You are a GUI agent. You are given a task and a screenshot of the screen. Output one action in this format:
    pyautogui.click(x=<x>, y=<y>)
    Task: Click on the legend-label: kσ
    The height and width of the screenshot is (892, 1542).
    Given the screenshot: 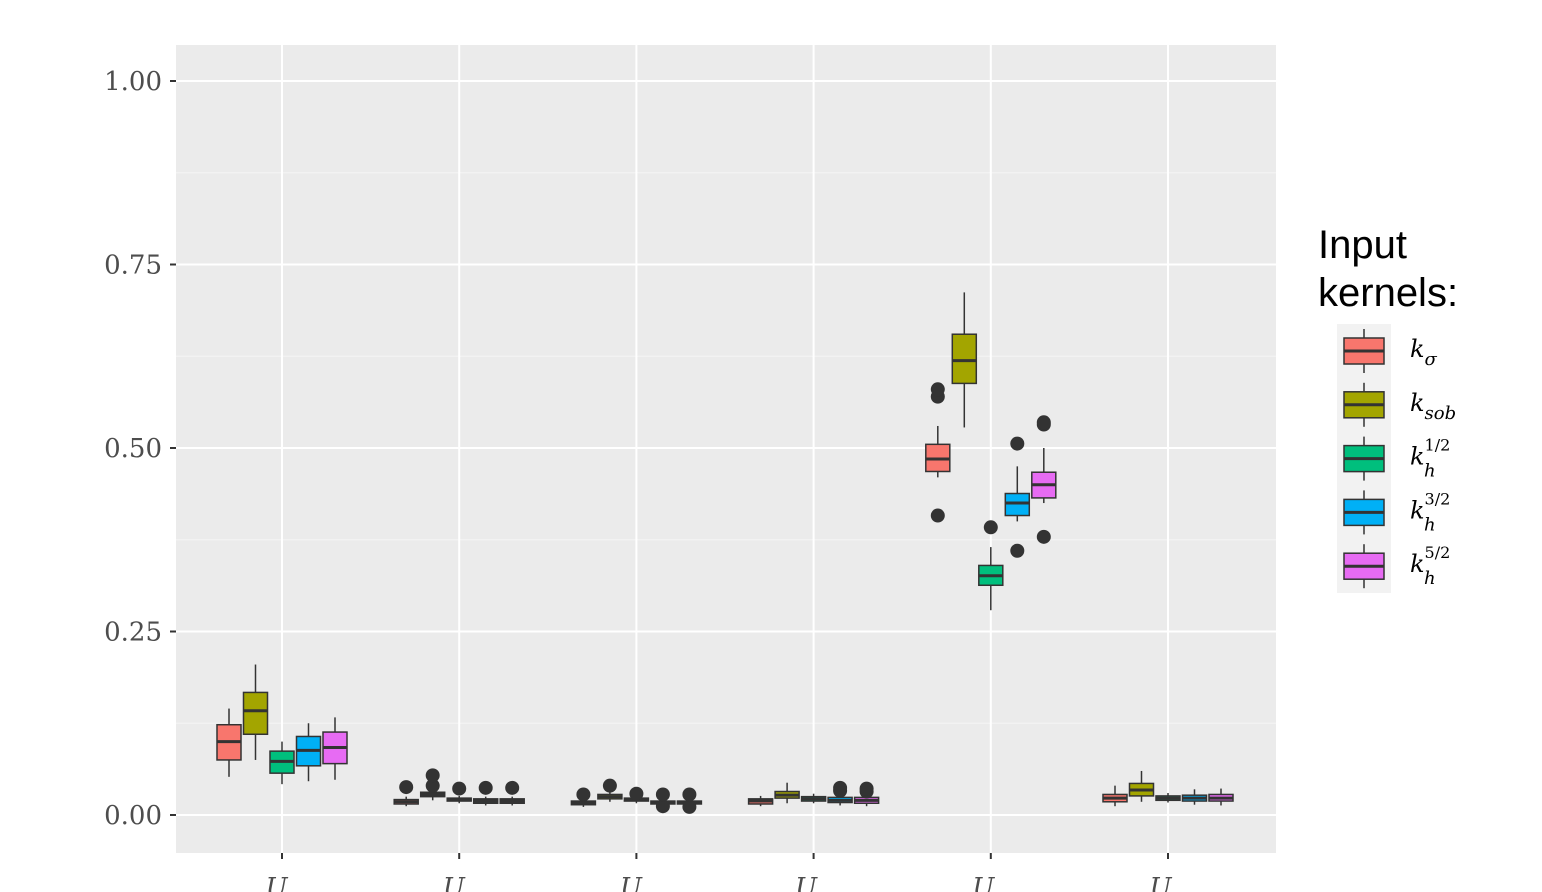 What is the action you would take?
    pyautogui.click(x=1424, y=352)
    